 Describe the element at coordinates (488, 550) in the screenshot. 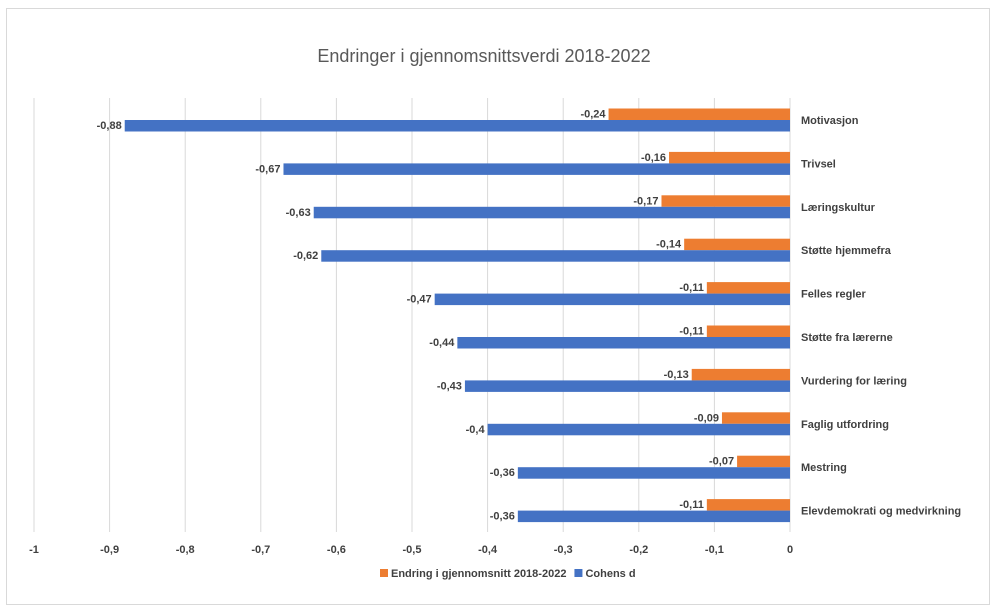

I see `x-tick-label: -0,4` at that location.